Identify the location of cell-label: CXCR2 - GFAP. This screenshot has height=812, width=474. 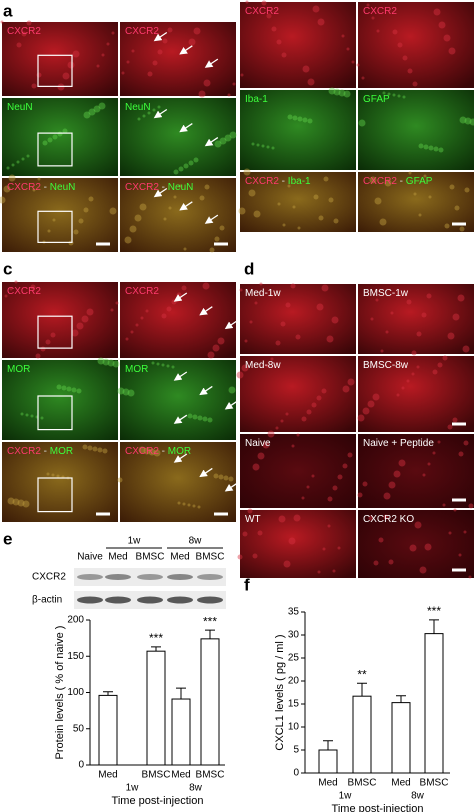
(398, 181).